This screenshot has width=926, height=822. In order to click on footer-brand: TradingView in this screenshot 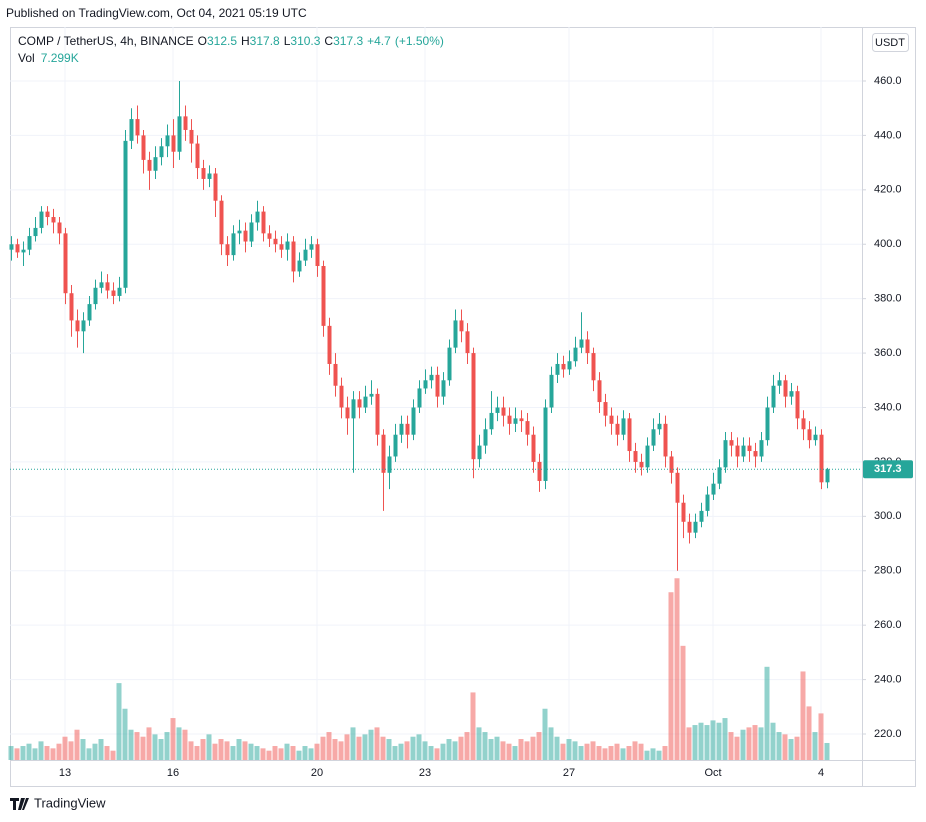, I will do `click(70, 802)`.